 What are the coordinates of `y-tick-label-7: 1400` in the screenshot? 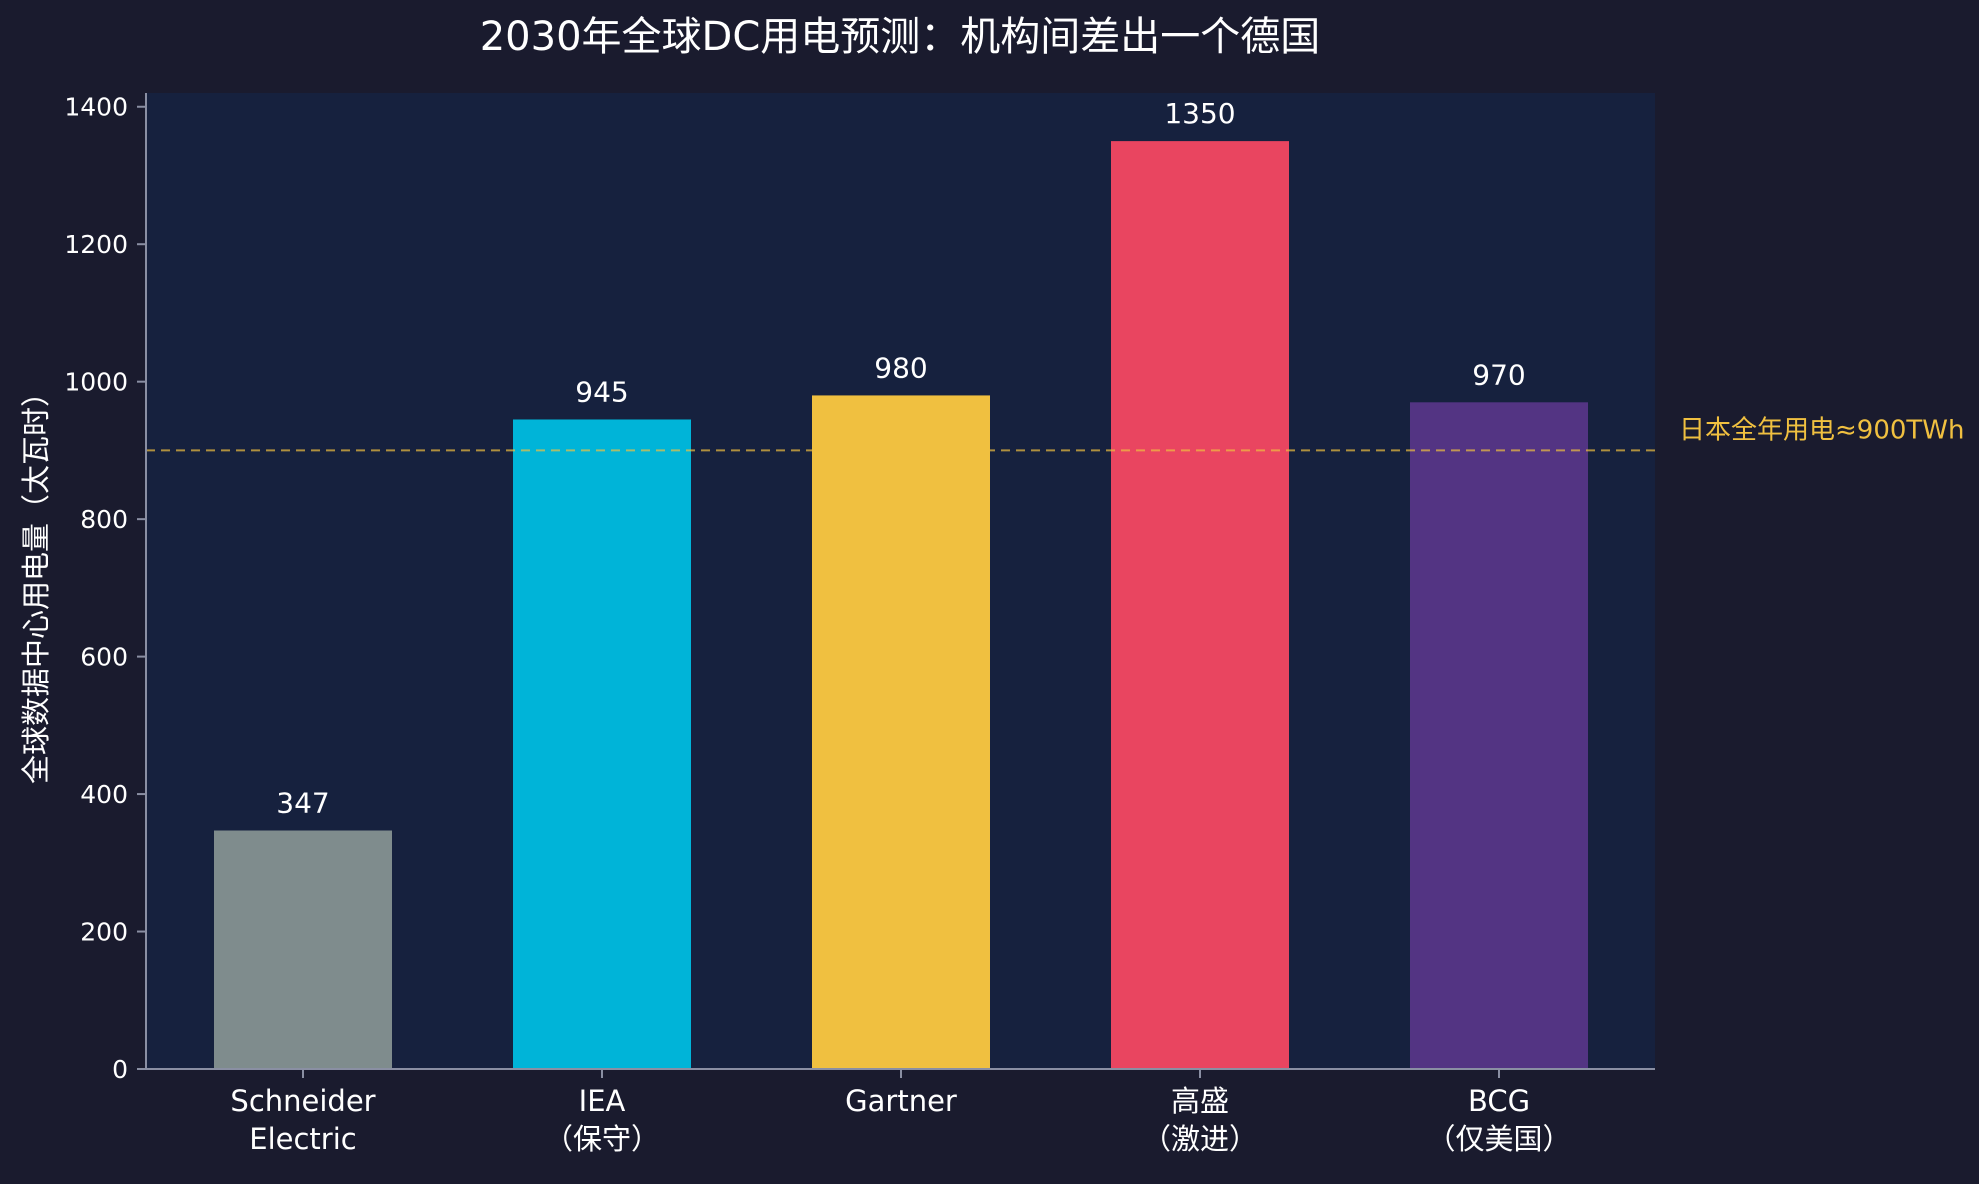 It's located at (96, 107).